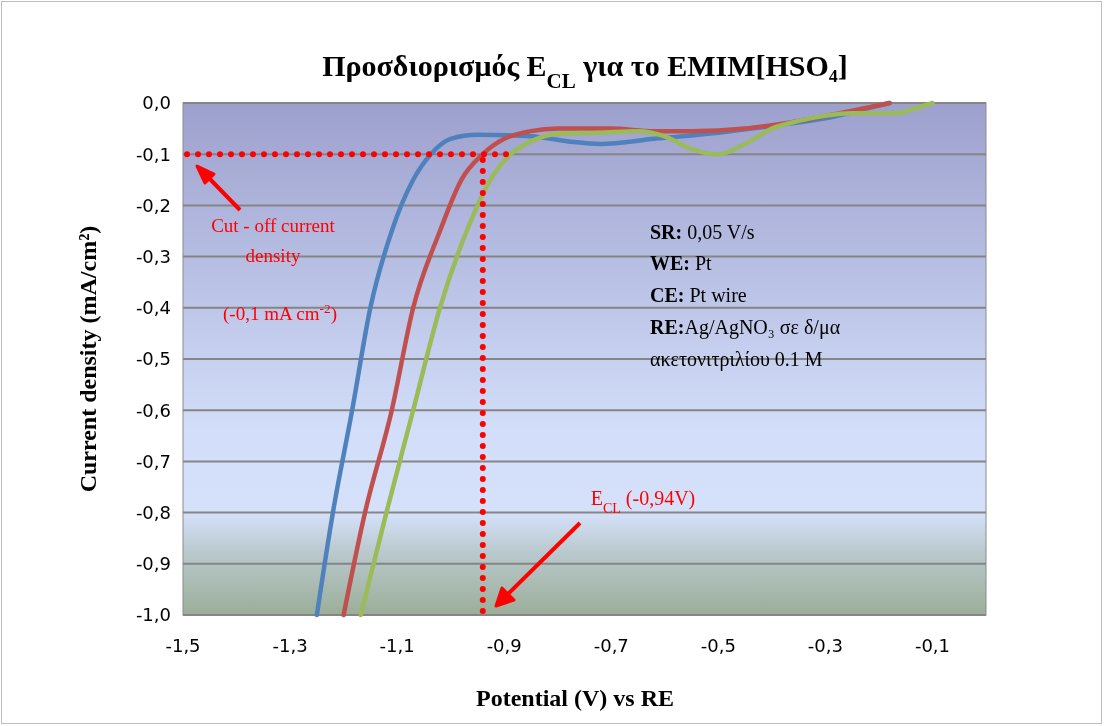 Image resolution: width=1104 pixels, height=726 pixels. Describe the element at coordinates (273, 225) in the screenshot. I see `annotation: Cut - off current` at that location.